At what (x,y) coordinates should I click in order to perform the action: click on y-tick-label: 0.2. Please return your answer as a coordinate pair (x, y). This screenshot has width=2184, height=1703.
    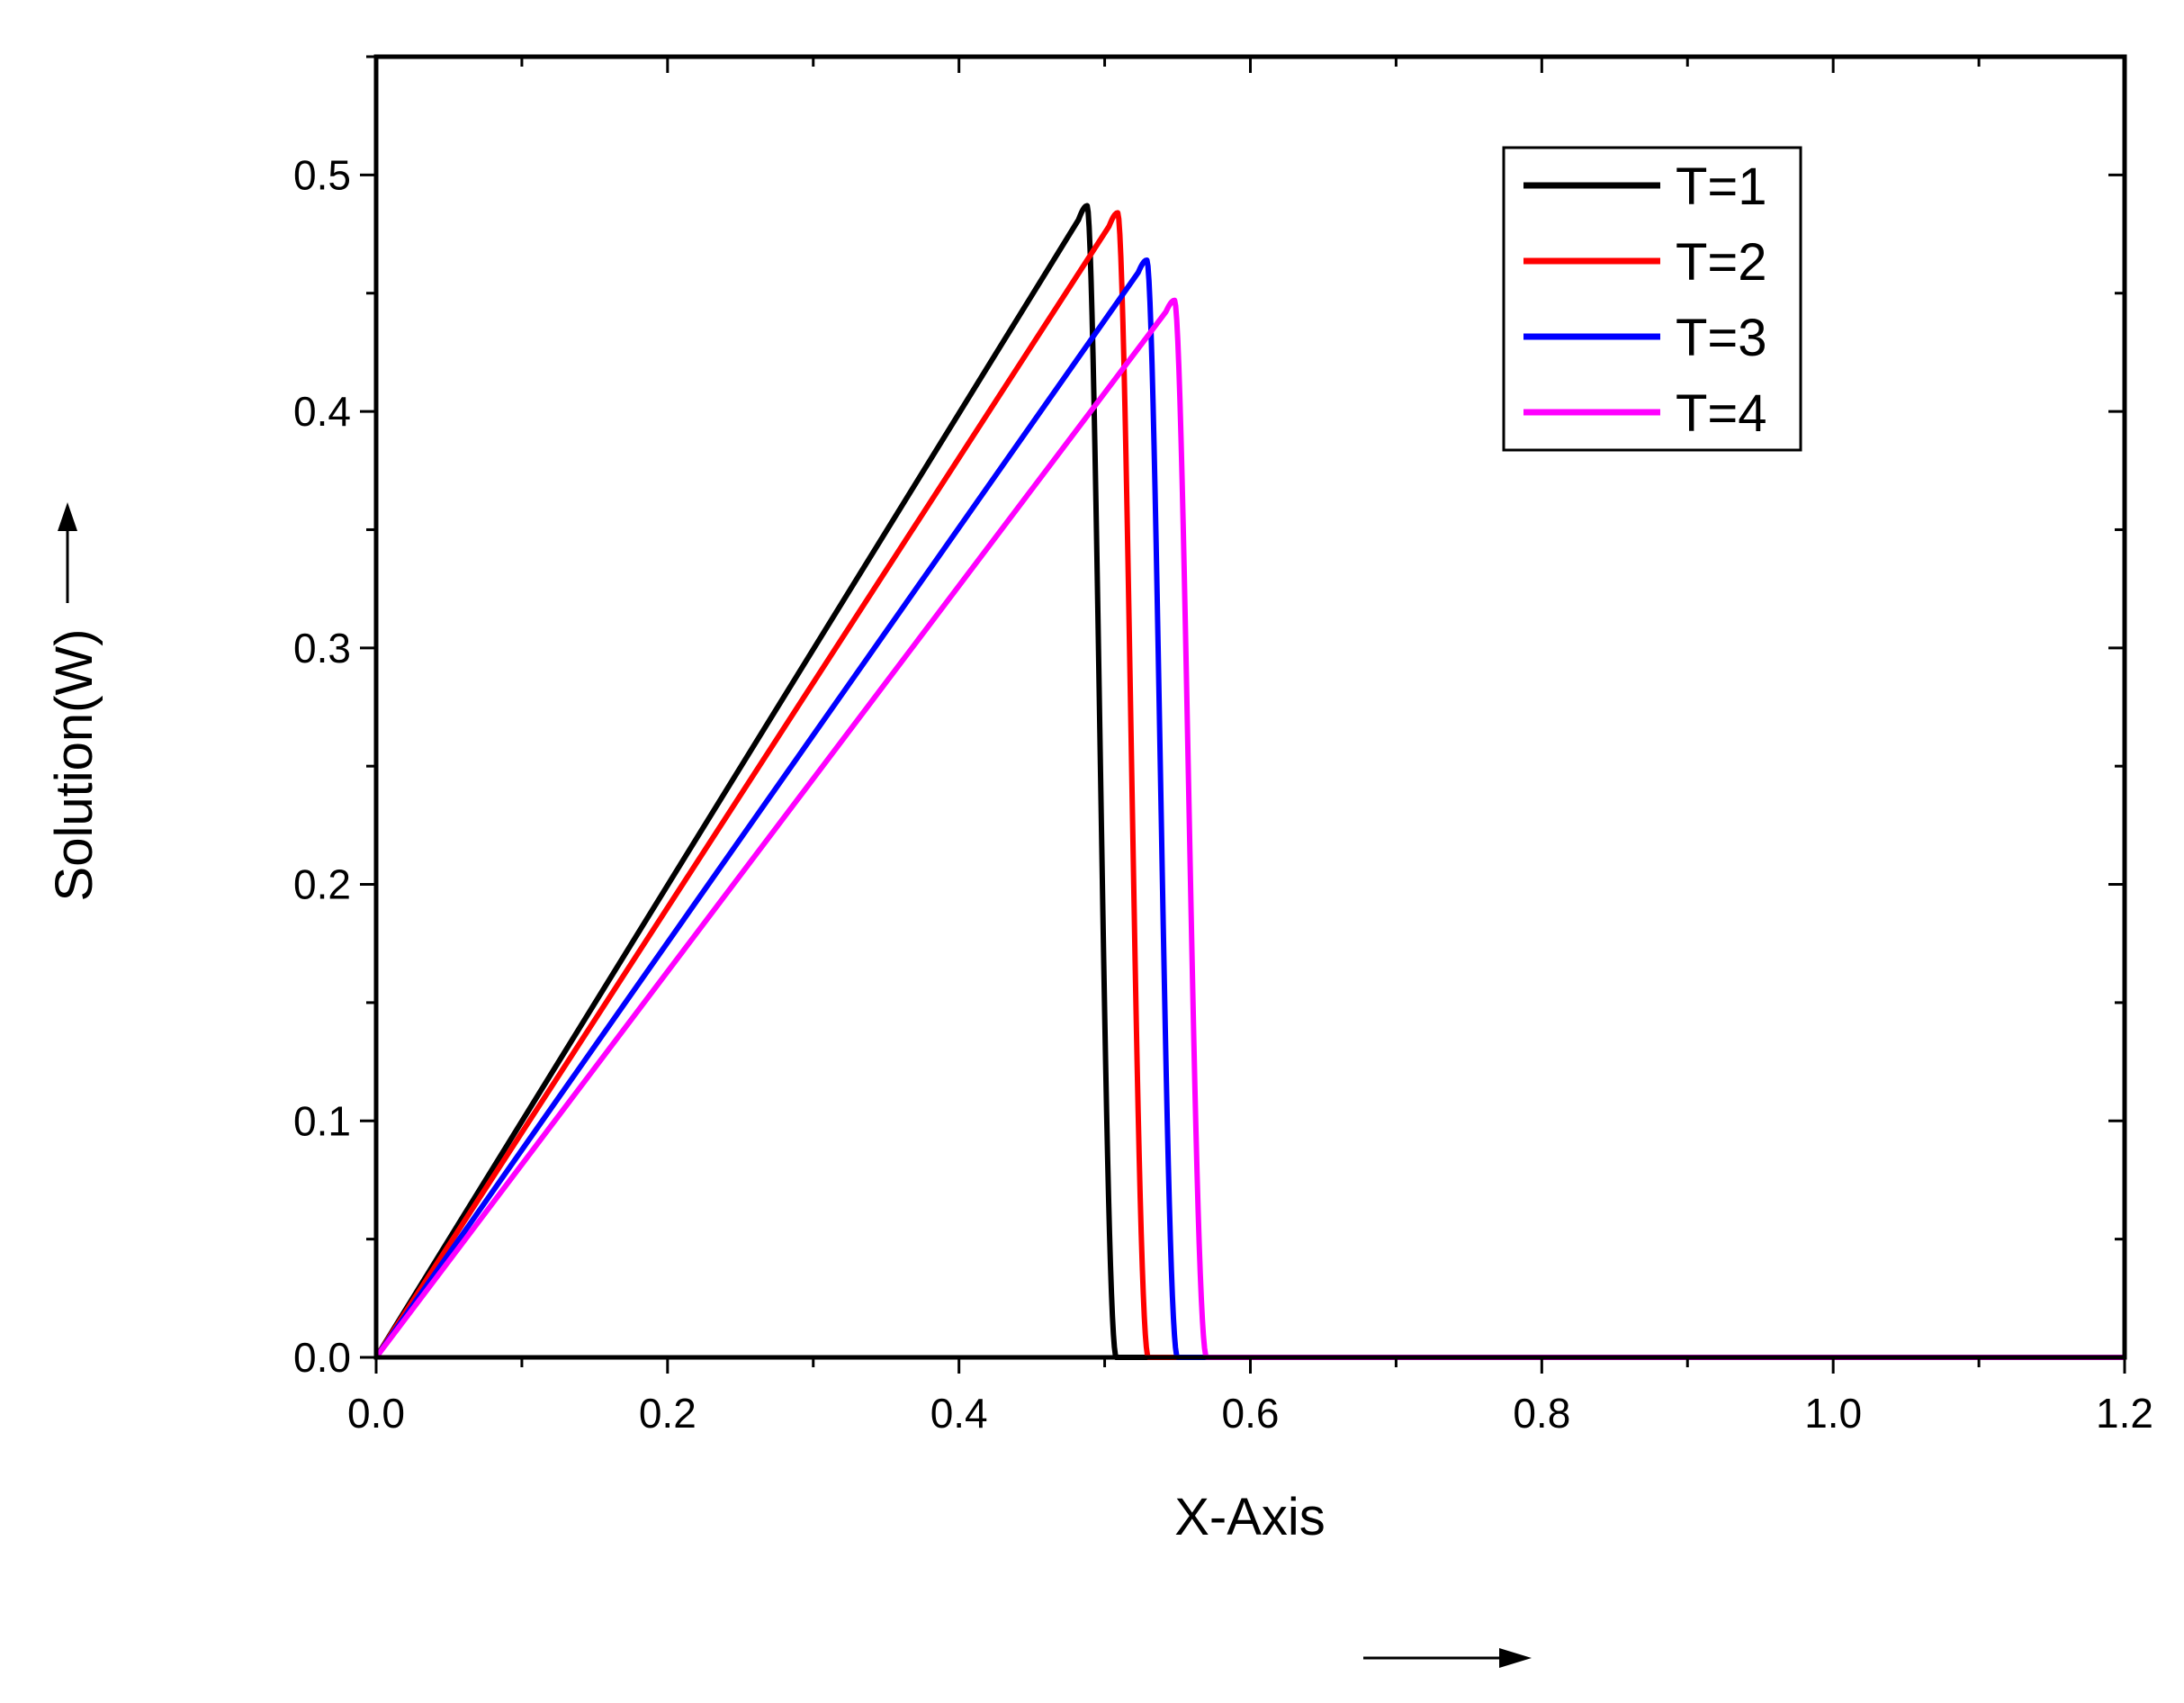
    Looking at the image, I should click on (322, 885).